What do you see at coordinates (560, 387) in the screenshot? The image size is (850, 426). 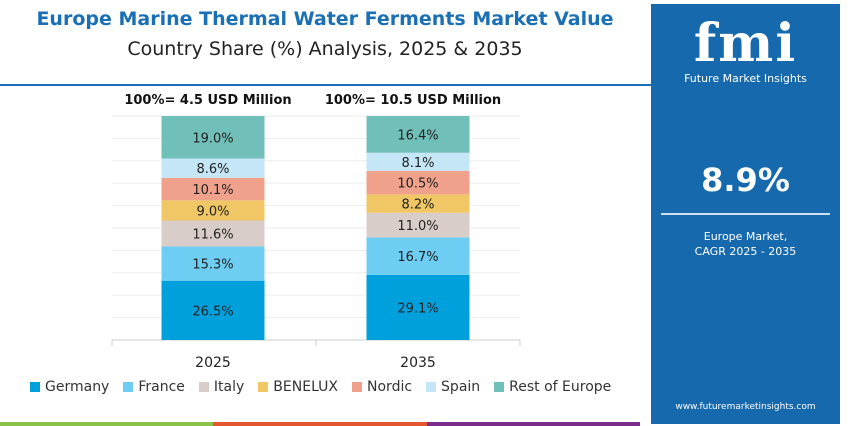 I see `legend-label: Rest of Europe` at bounding box center [560, 387].